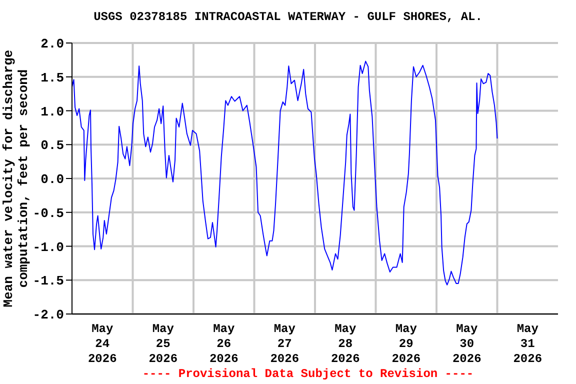  Describe the element at coordinates (16, 179) in the screenshot. I see `y-axis-title: Mean water velocity for discharge computation, feet per second` at that location.